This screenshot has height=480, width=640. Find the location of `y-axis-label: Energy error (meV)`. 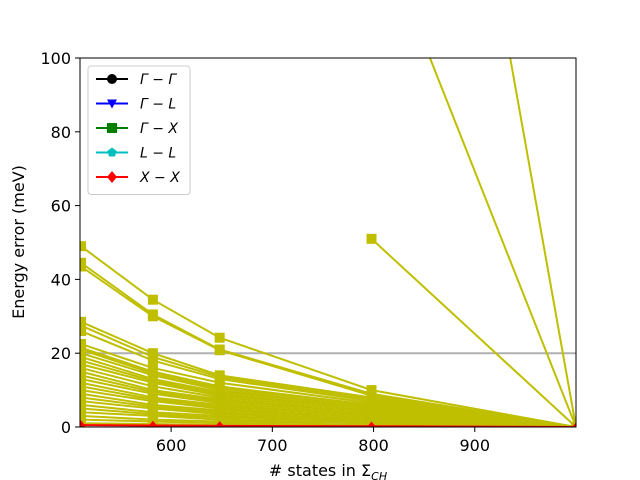

y-axis-label: Energy error (meV) is located at coordinates (18, 242).